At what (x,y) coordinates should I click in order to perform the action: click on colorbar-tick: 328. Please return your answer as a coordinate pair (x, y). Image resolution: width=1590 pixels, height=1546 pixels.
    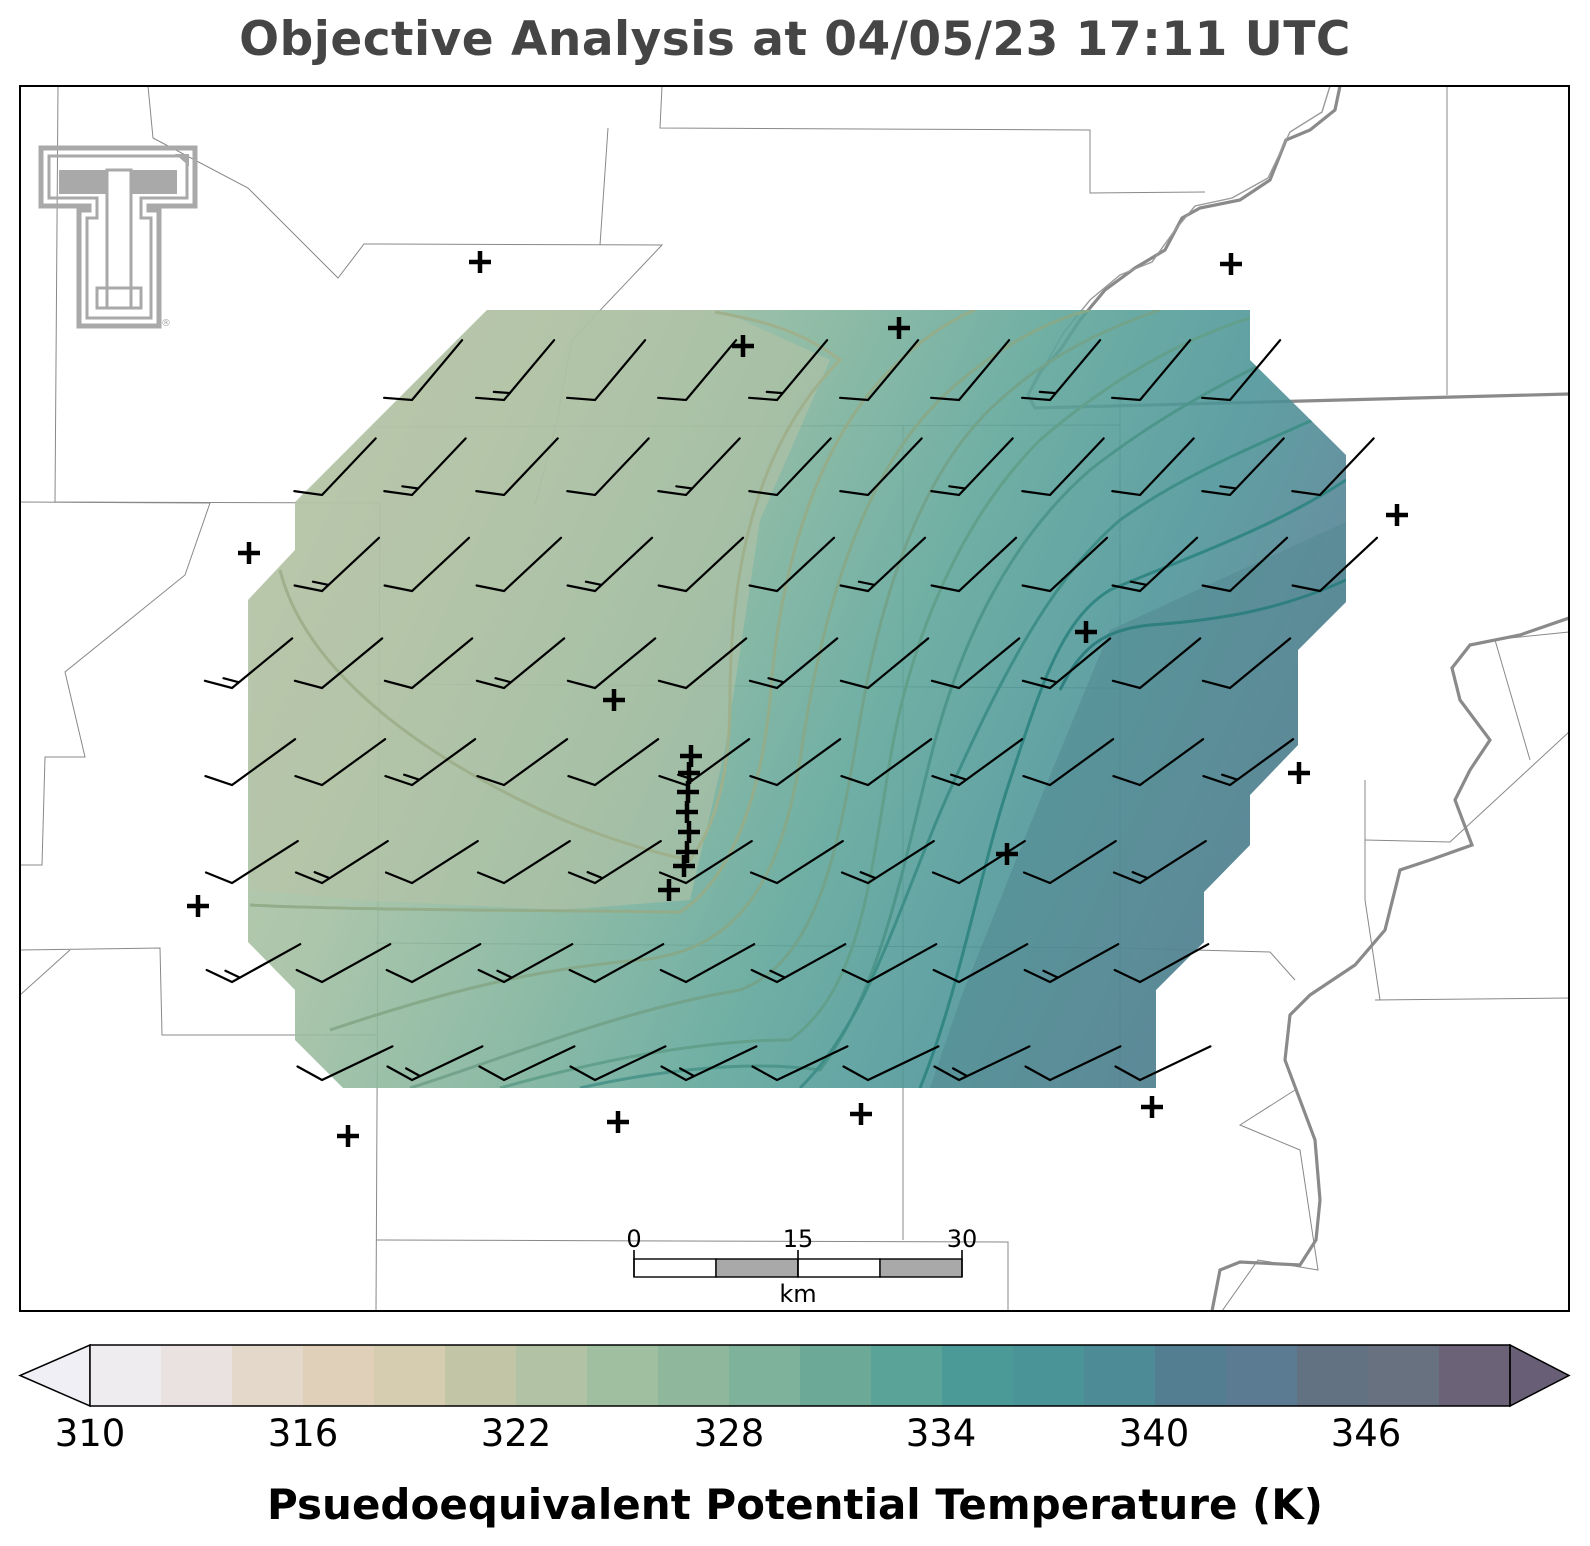
    Looking at the image, I should click on (729, 1433).